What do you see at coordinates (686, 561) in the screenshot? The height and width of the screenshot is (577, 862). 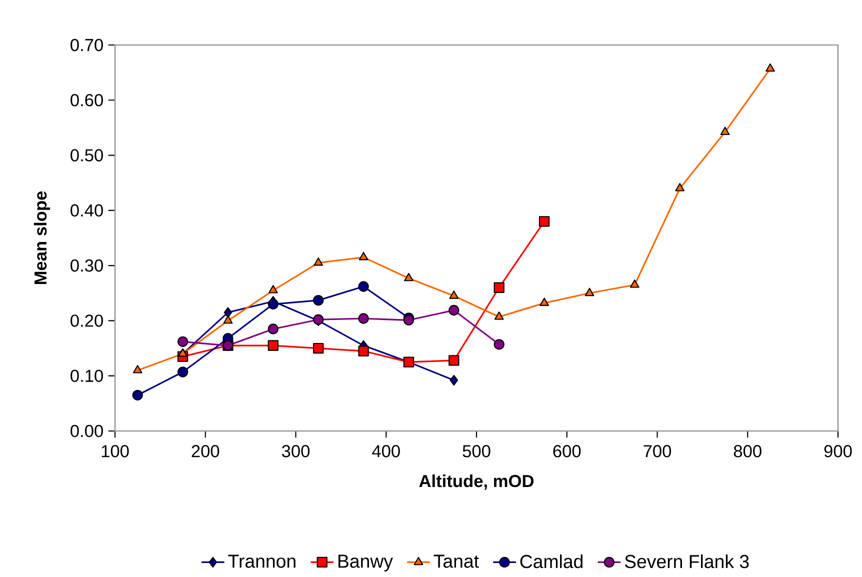 I see `legend-label: Severn Flank 3` at bounding box center [686, 561].